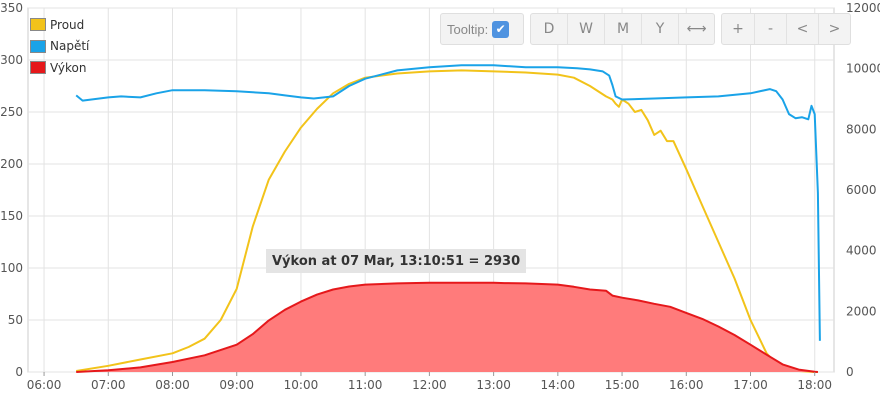 The image size is (880, 400). I want to click on legend-item-napeti: Napětí, so click(59, 47).